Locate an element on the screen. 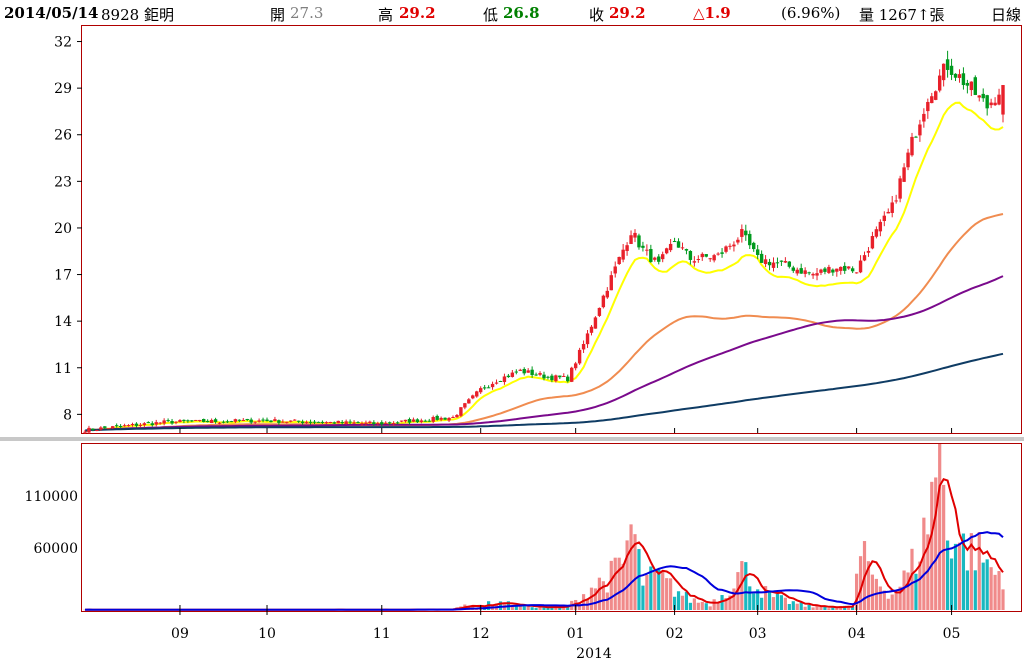 The height and width of the screenshot is (662, 1024). month-tick-label: 03 is located at coordinates (758, 634).